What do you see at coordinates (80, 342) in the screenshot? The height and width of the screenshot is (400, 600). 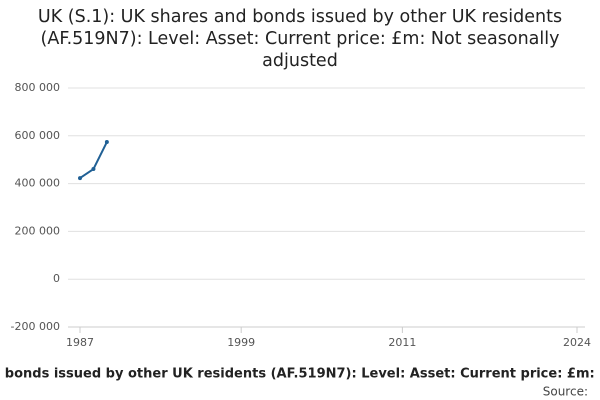 I see `x-tick-label: 1987` at bounding box center [80, 342].